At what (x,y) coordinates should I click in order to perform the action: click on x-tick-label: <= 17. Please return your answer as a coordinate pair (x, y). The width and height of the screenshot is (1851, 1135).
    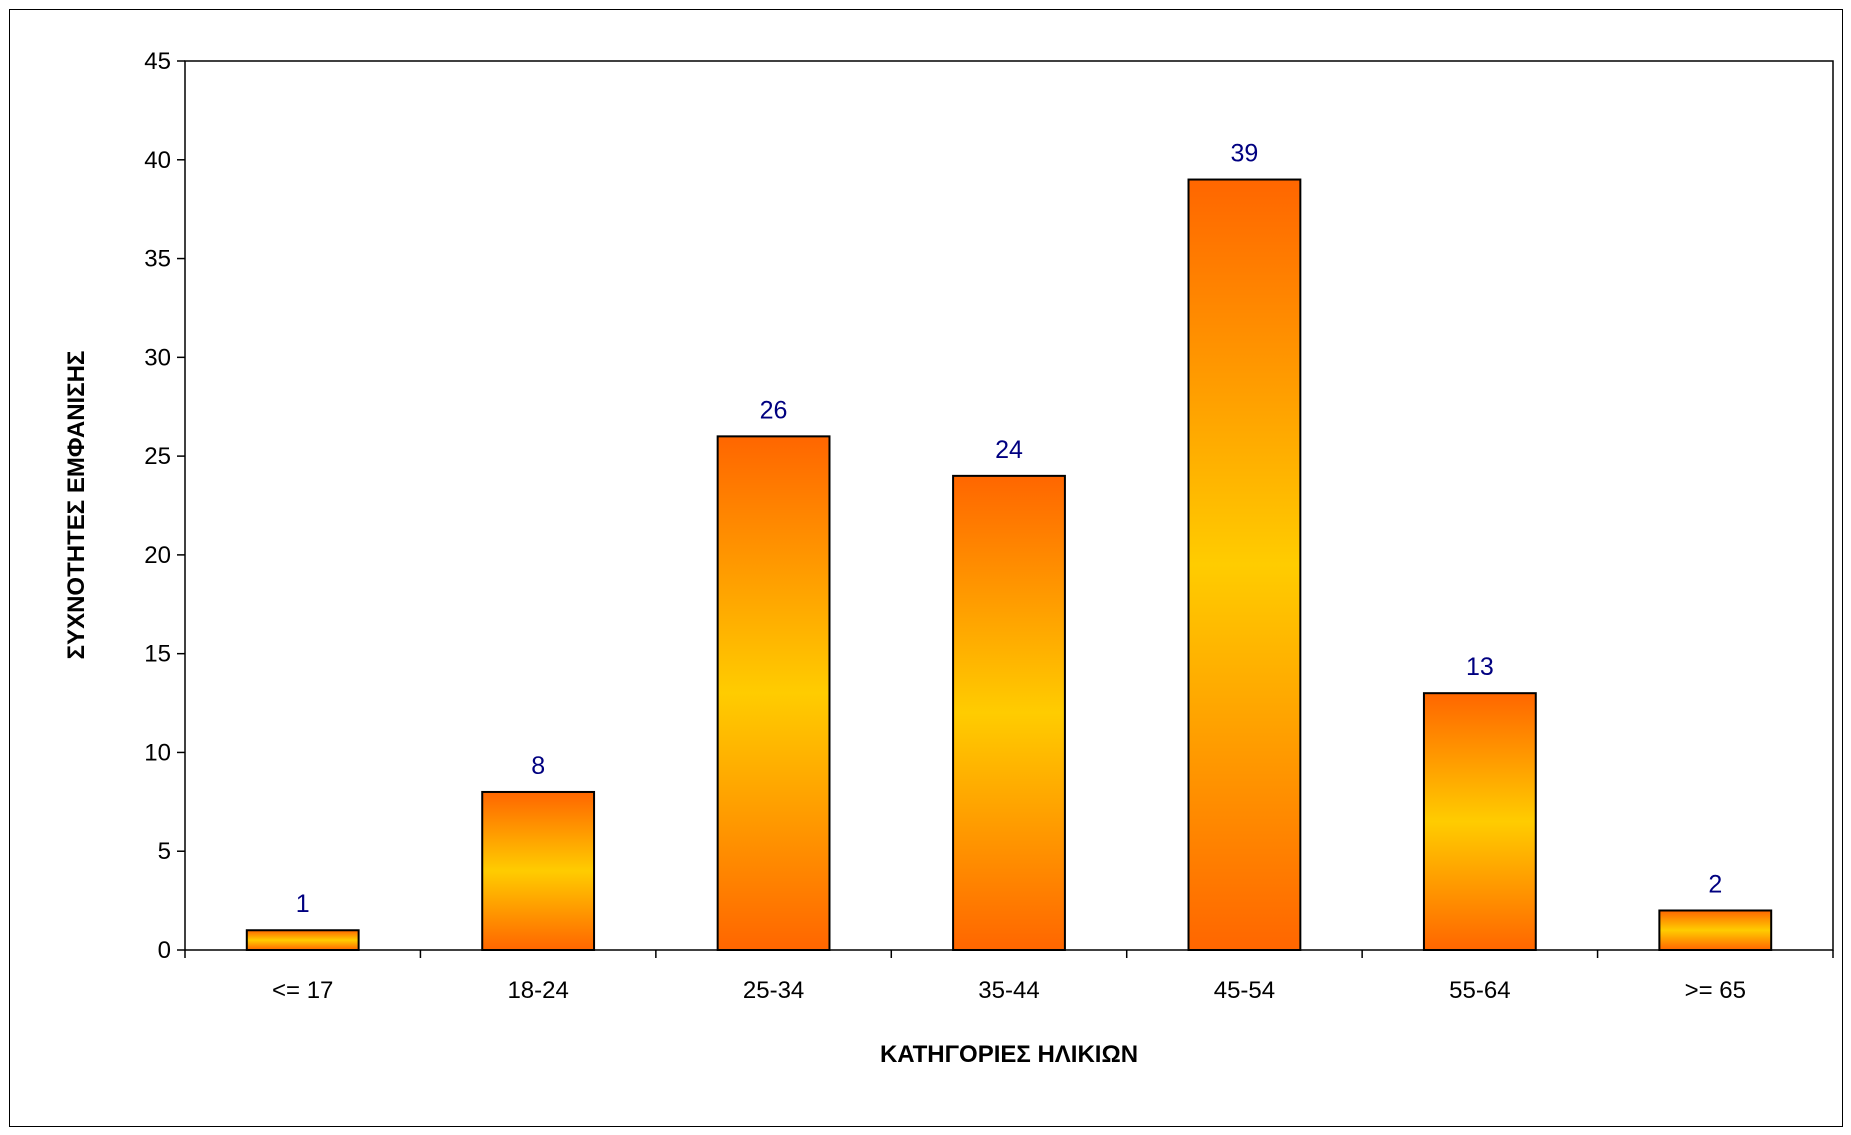
    Looking at the image, I should click on (302, 990).